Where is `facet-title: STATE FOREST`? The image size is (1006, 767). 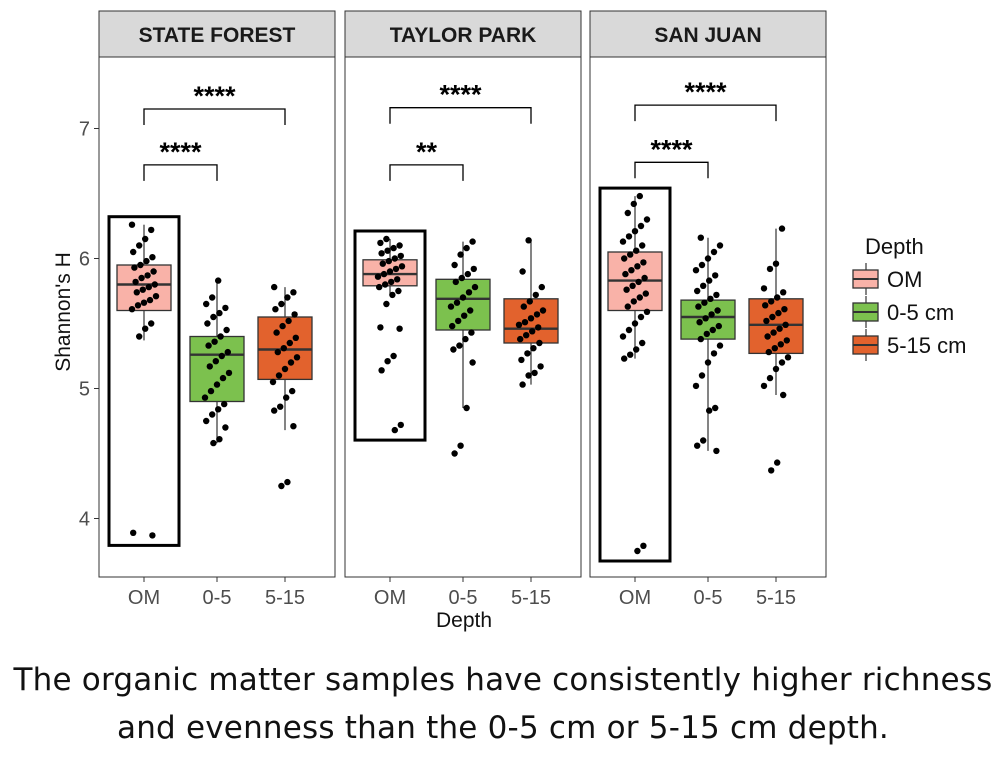
facet-title: STATE FOREST is located at coordinates (217, 35).